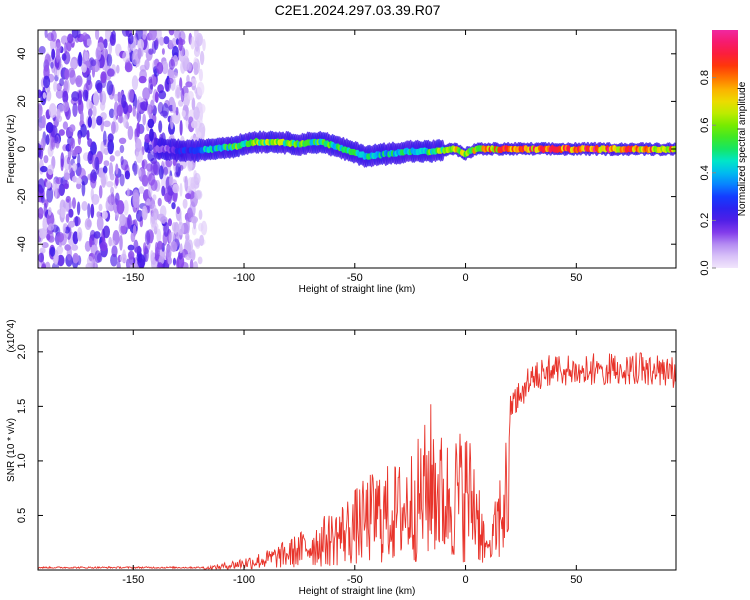  What do you see at coordinates (22, 54) in the screenshot?
I see `y-tick-label: 40` at bounding box center [22, 54].